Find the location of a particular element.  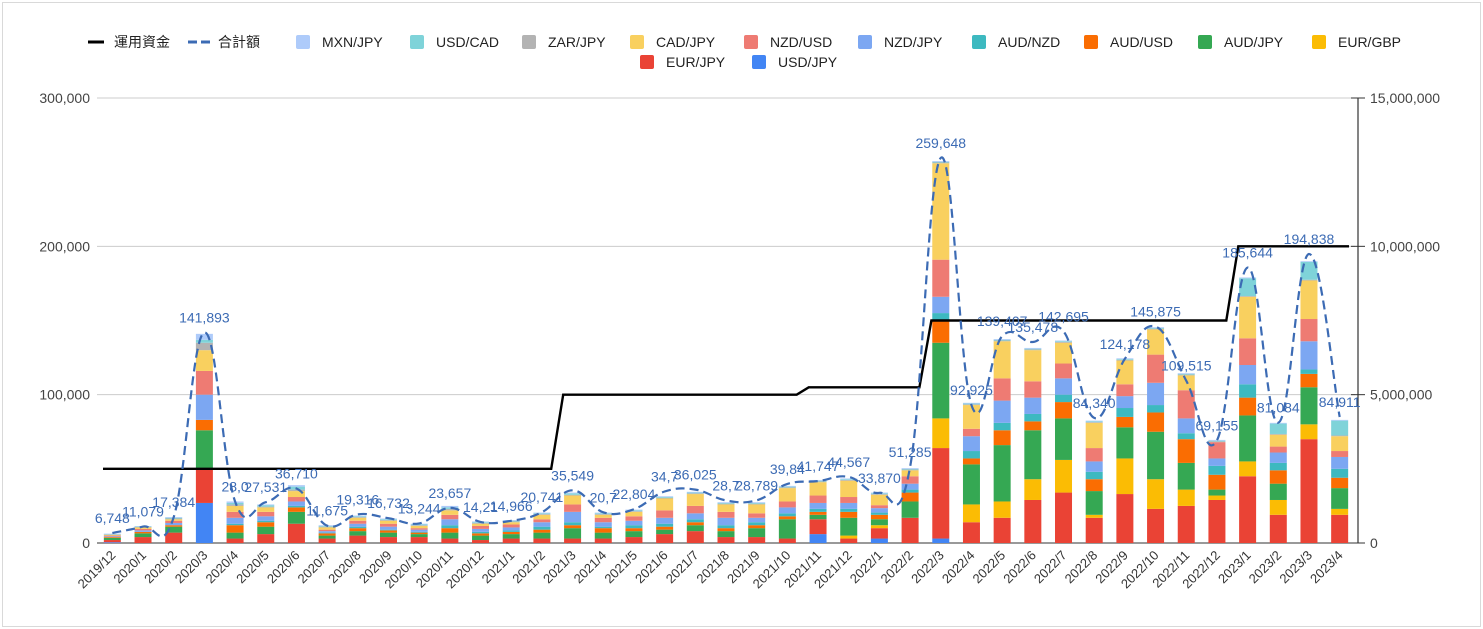

total-data-label: 19,316 is located at coordinates (357, 499).